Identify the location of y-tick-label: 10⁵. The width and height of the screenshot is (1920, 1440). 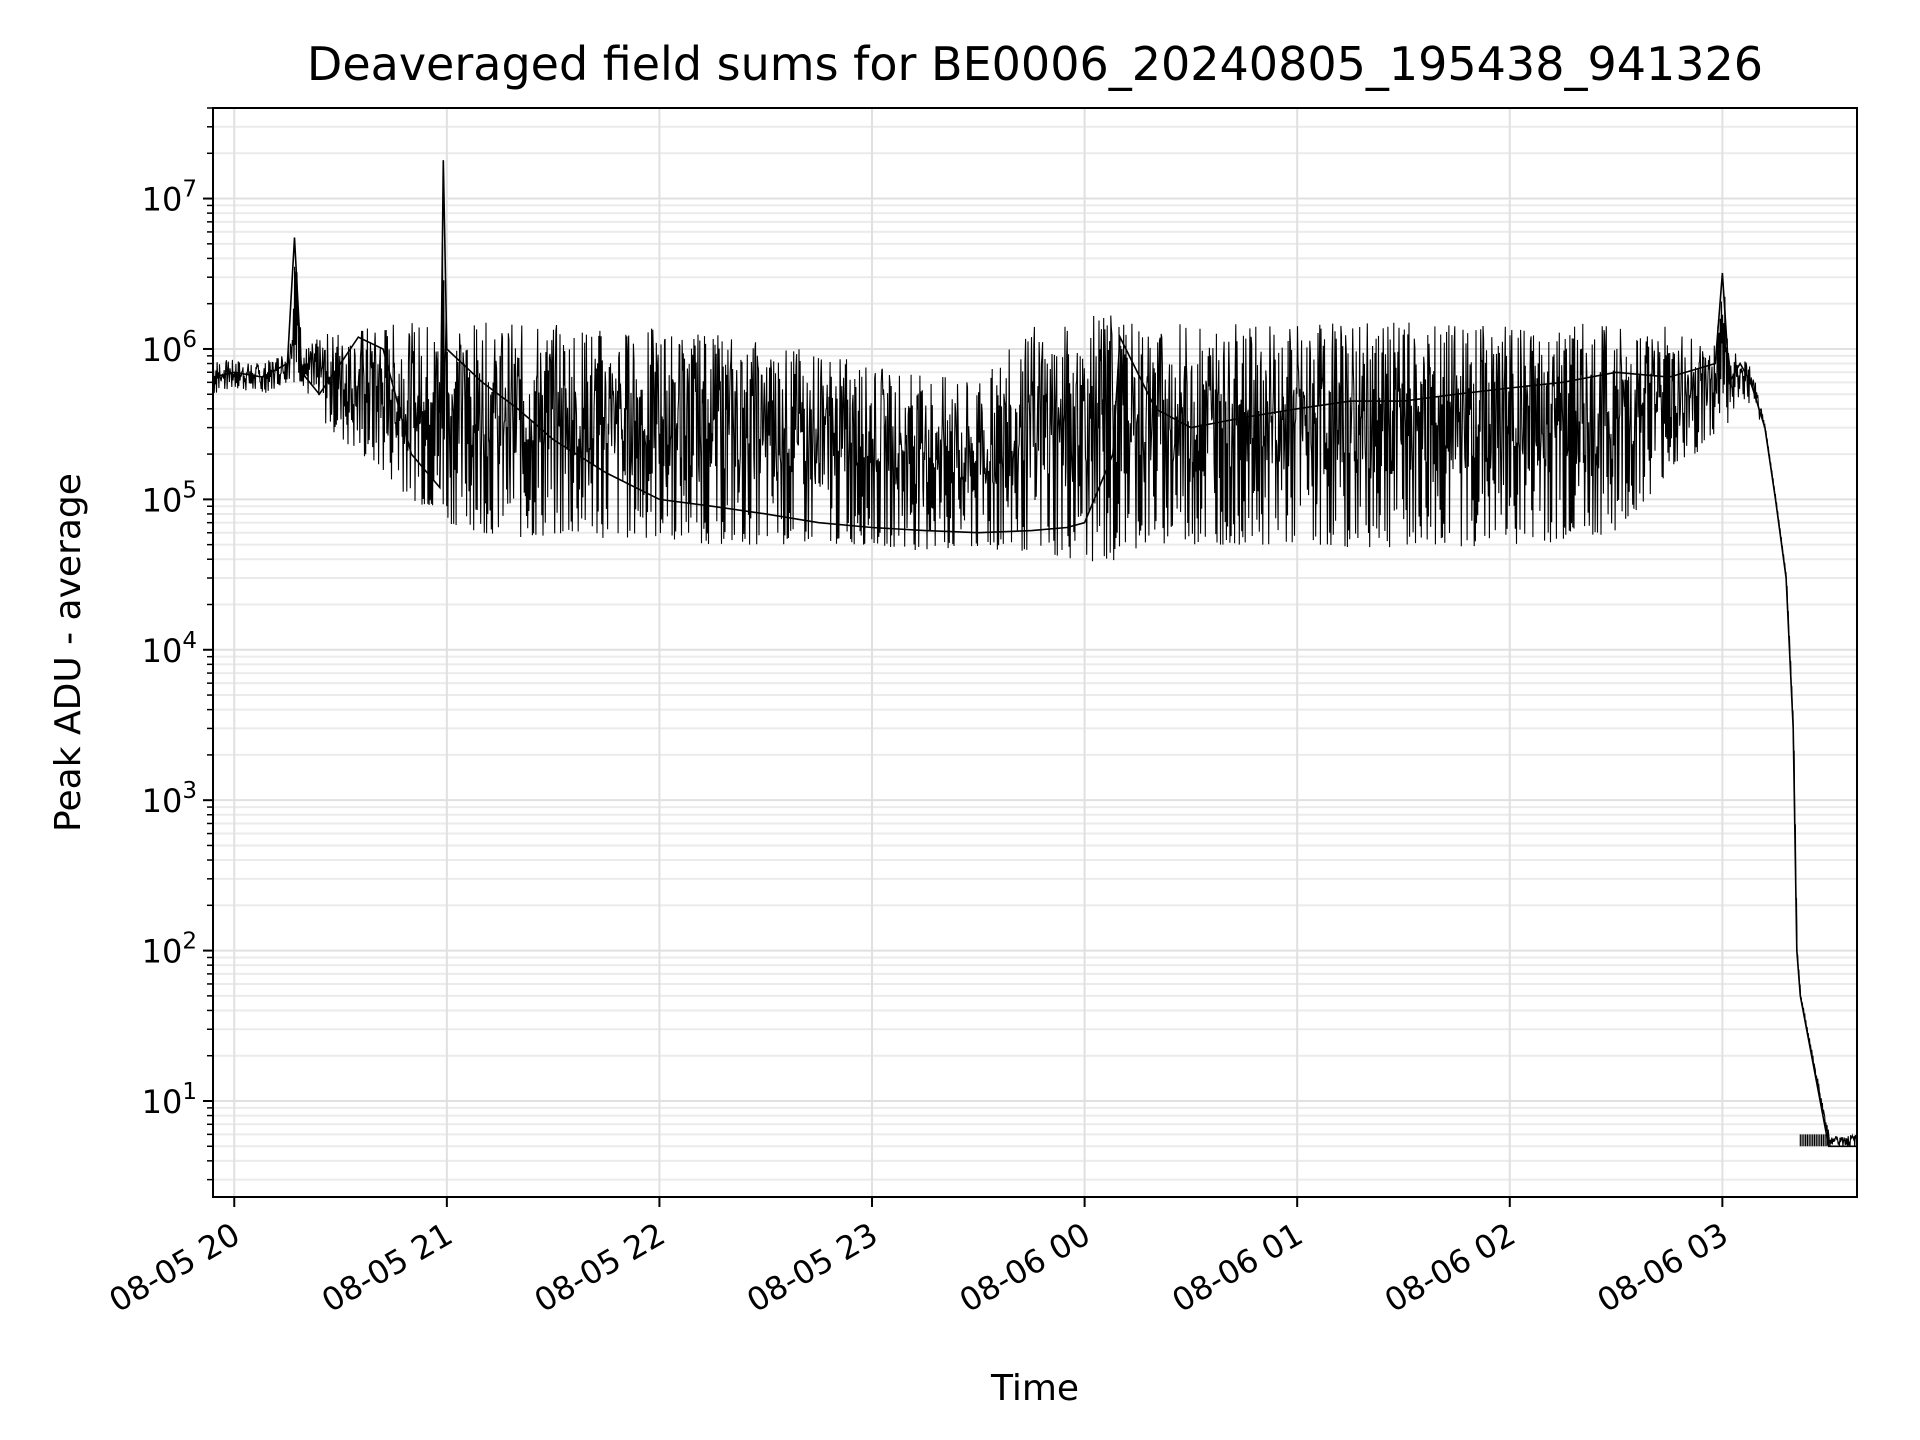
(169, 498).